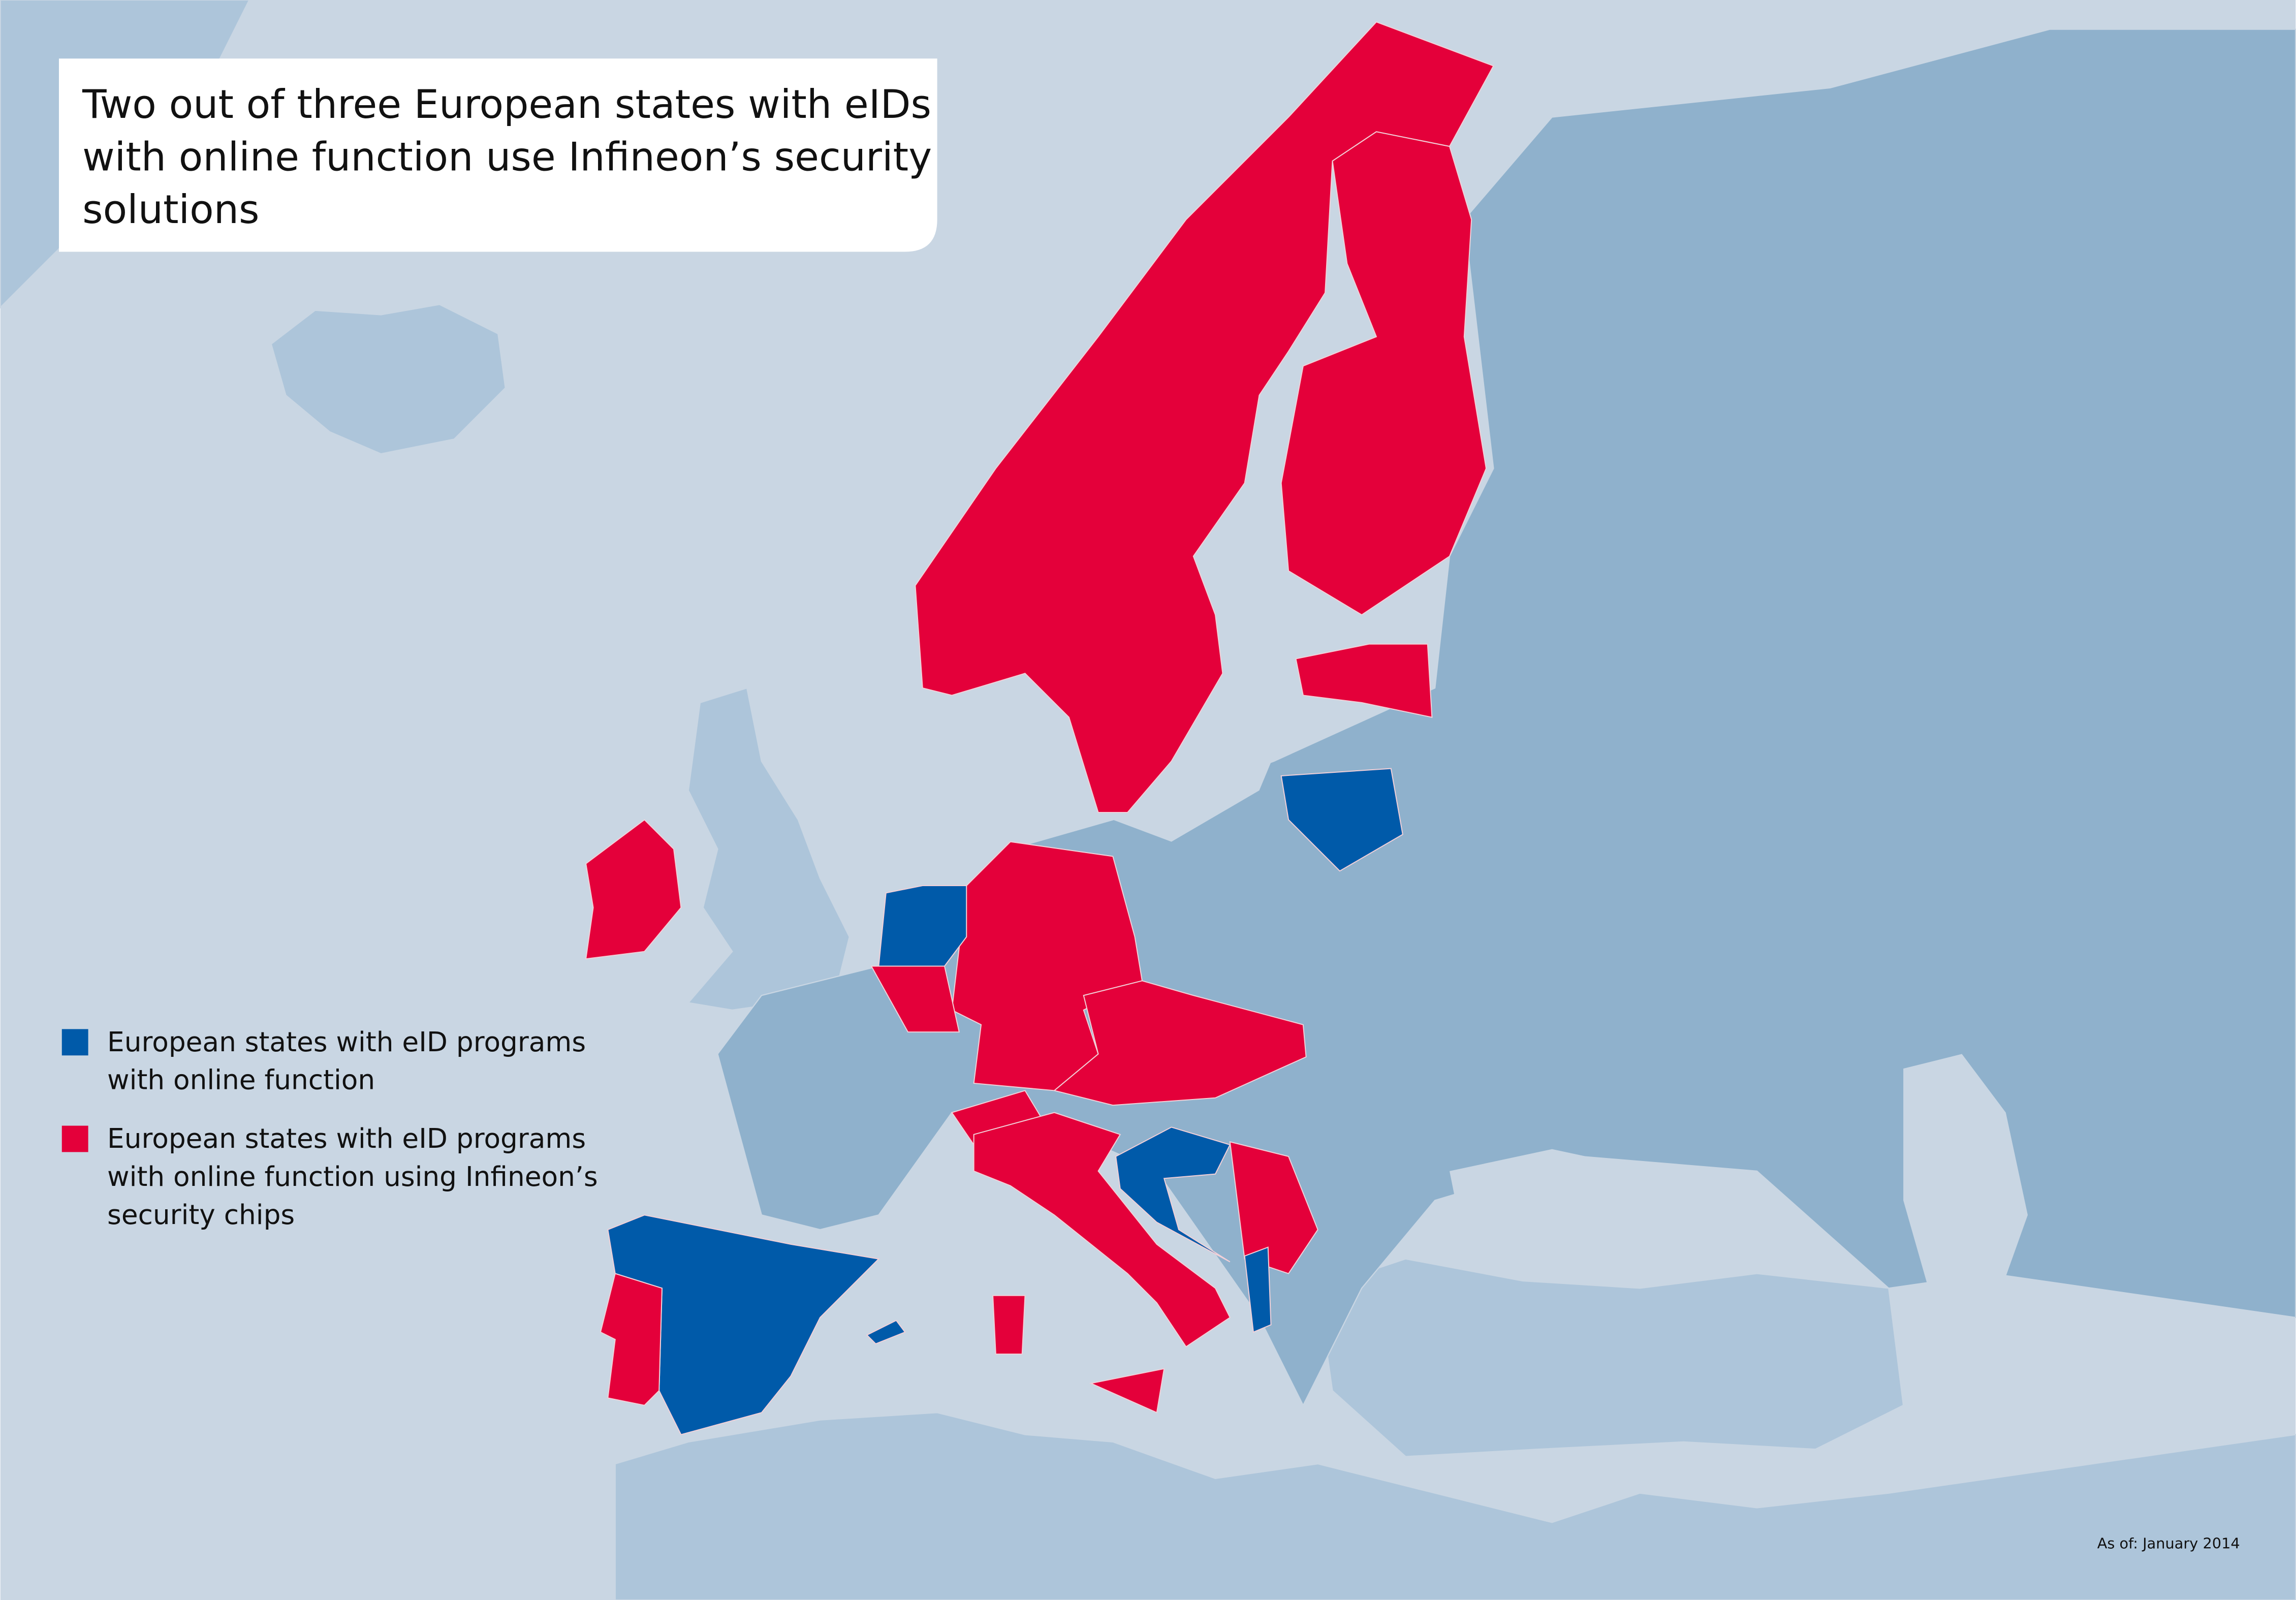 This screenshot has height=1600, width=2296. What do you see at coordinates (1180, 1043) in the screenshot?
I see `central-states` at bounding box center [1180, 1043].